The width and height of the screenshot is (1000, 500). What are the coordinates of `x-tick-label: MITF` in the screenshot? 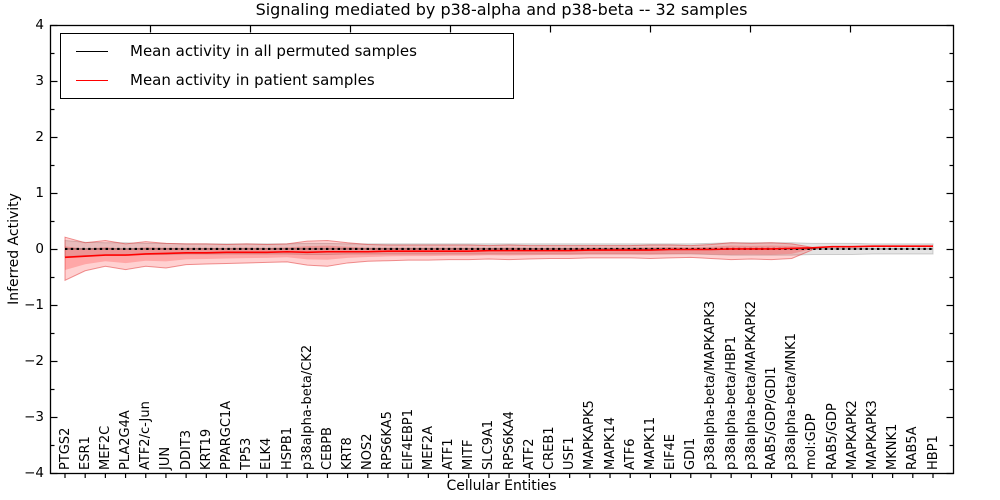 It's located at (469, 454).